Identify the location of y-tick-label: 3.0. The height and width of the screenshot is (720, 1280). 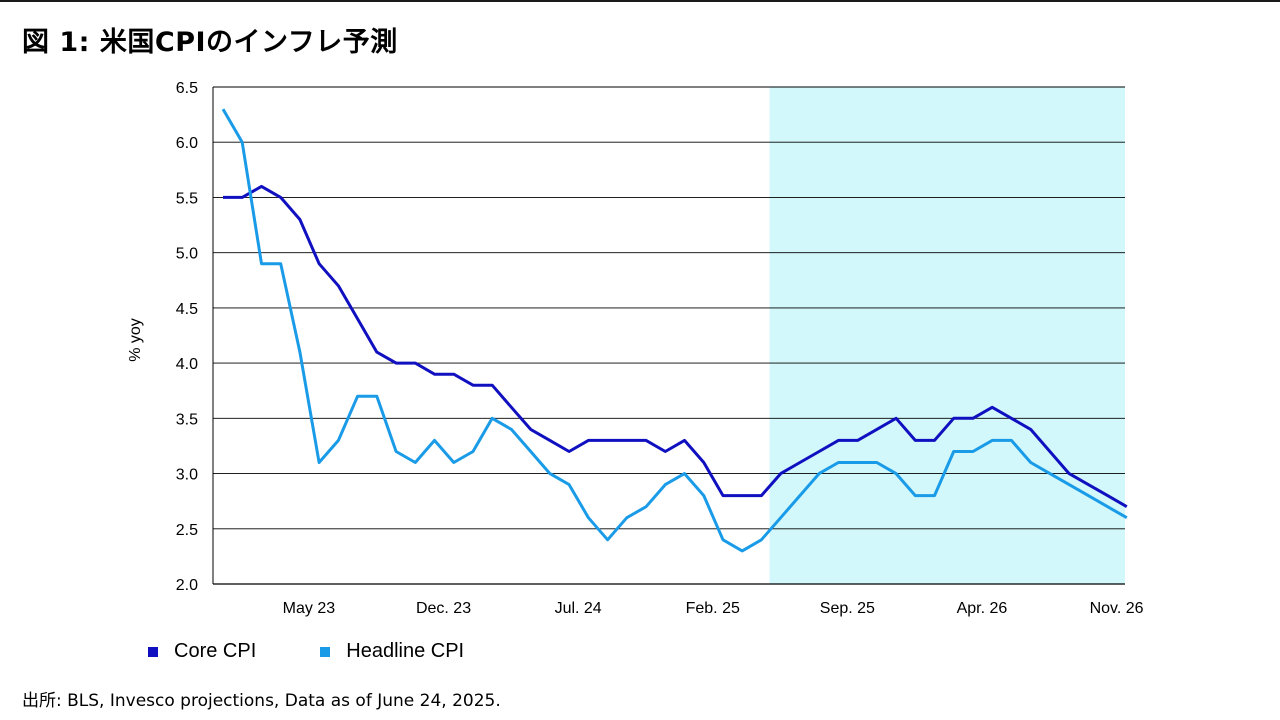
(187, 475).